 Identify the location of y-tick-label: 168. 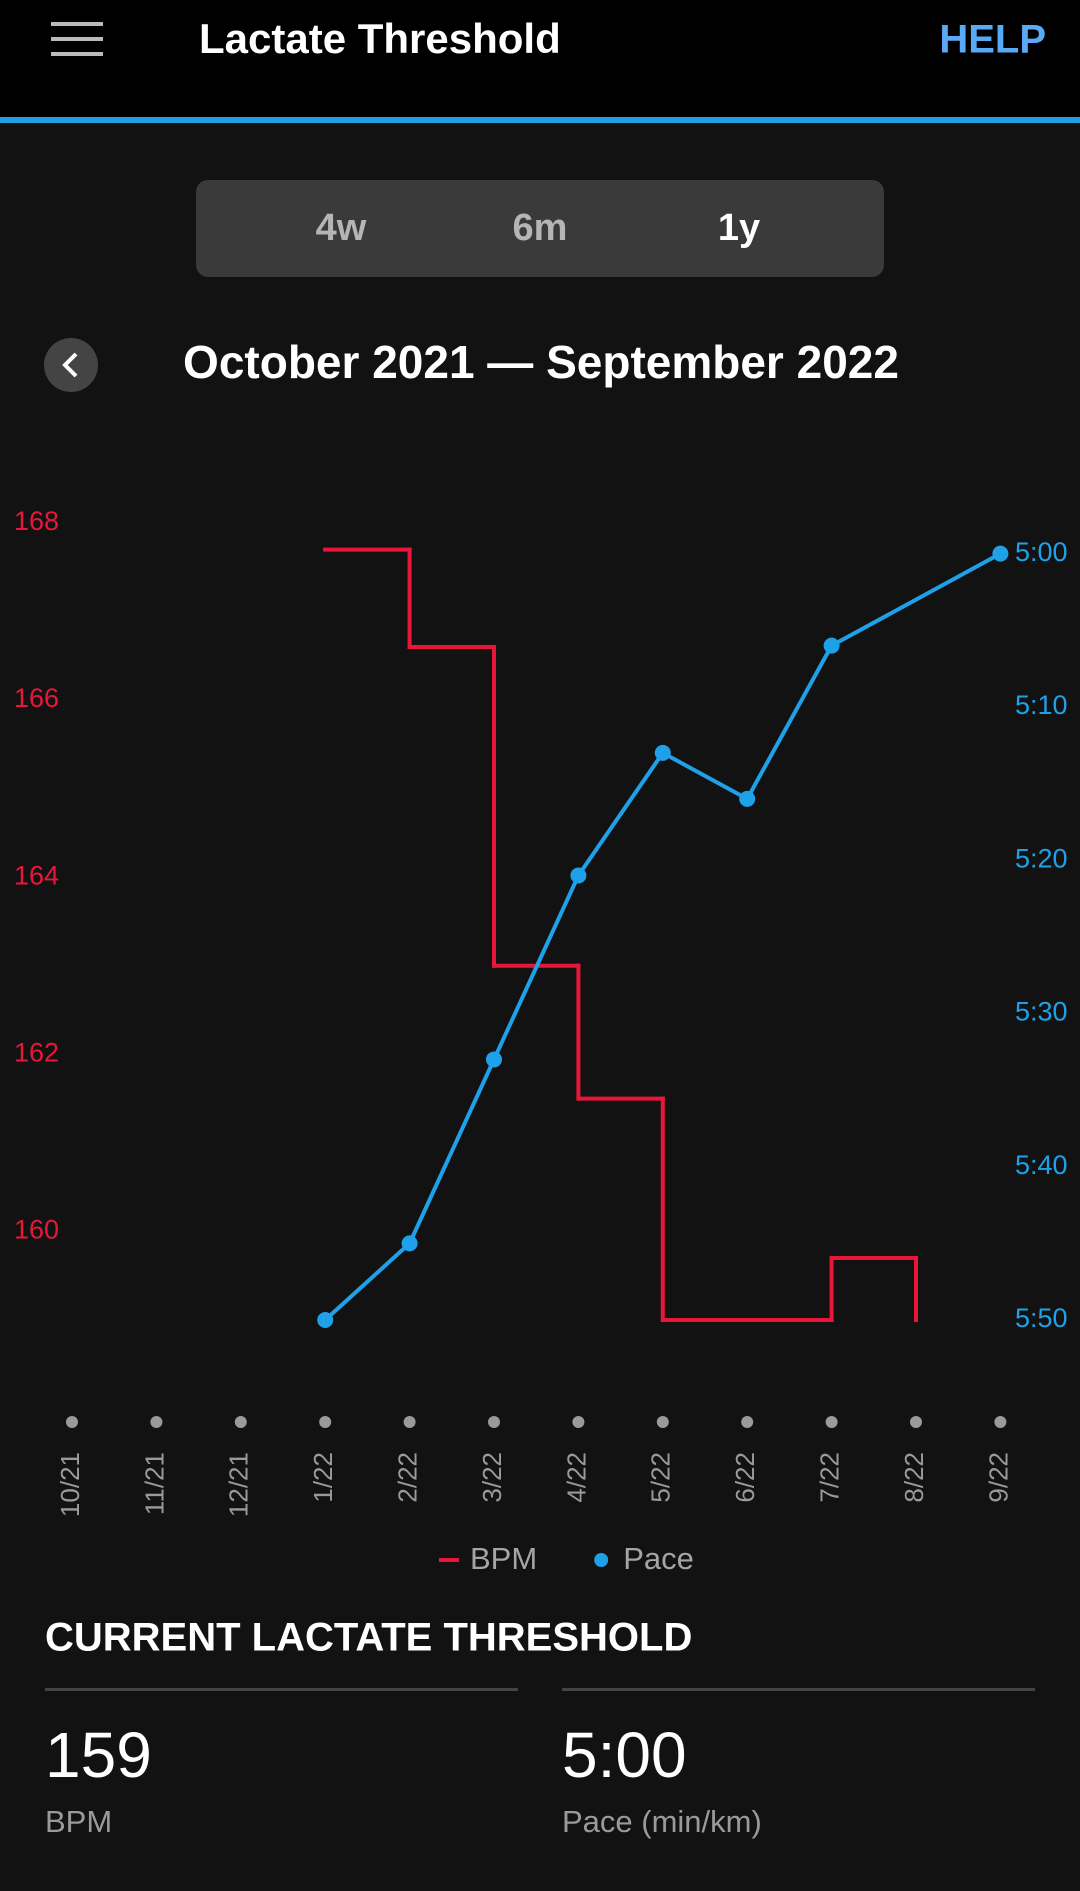
(36, 521).